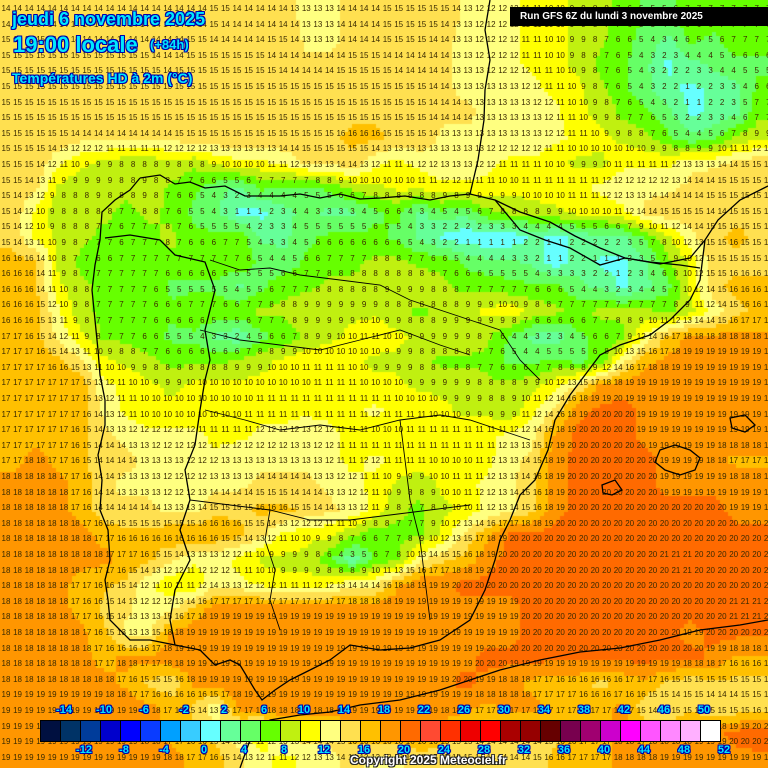 The height and width of the screenshot is (768, 768). What do you see at coordinates (584, 710) in the screenshot?
I see `legend-tick-label: 38` at bounding box center [584, 710].